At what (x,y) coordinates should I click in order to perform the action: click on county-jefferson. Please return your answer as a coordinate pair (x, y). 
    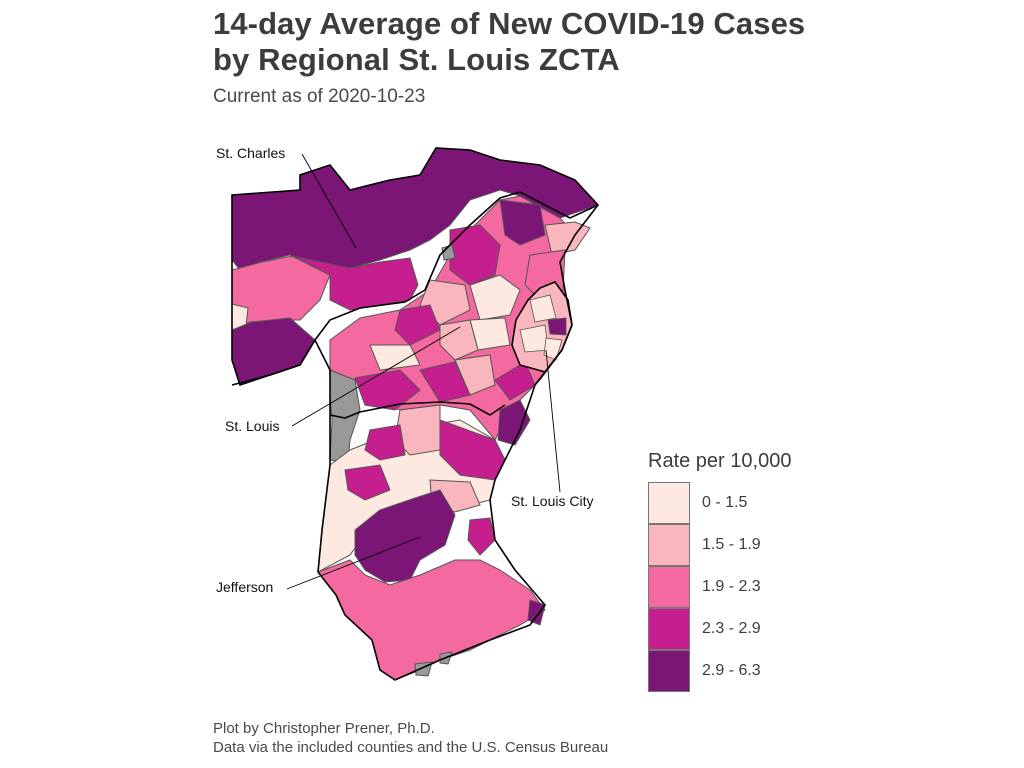
    Looking at the image, I should click on (431, 542).